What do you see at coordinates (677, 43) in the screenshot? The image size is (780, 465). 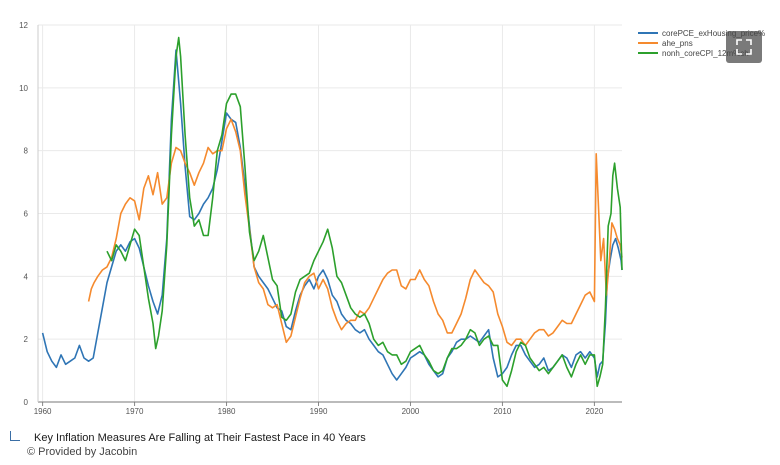 I see `legend-label-1: ahe_pns` at bounding box center [677, 43].